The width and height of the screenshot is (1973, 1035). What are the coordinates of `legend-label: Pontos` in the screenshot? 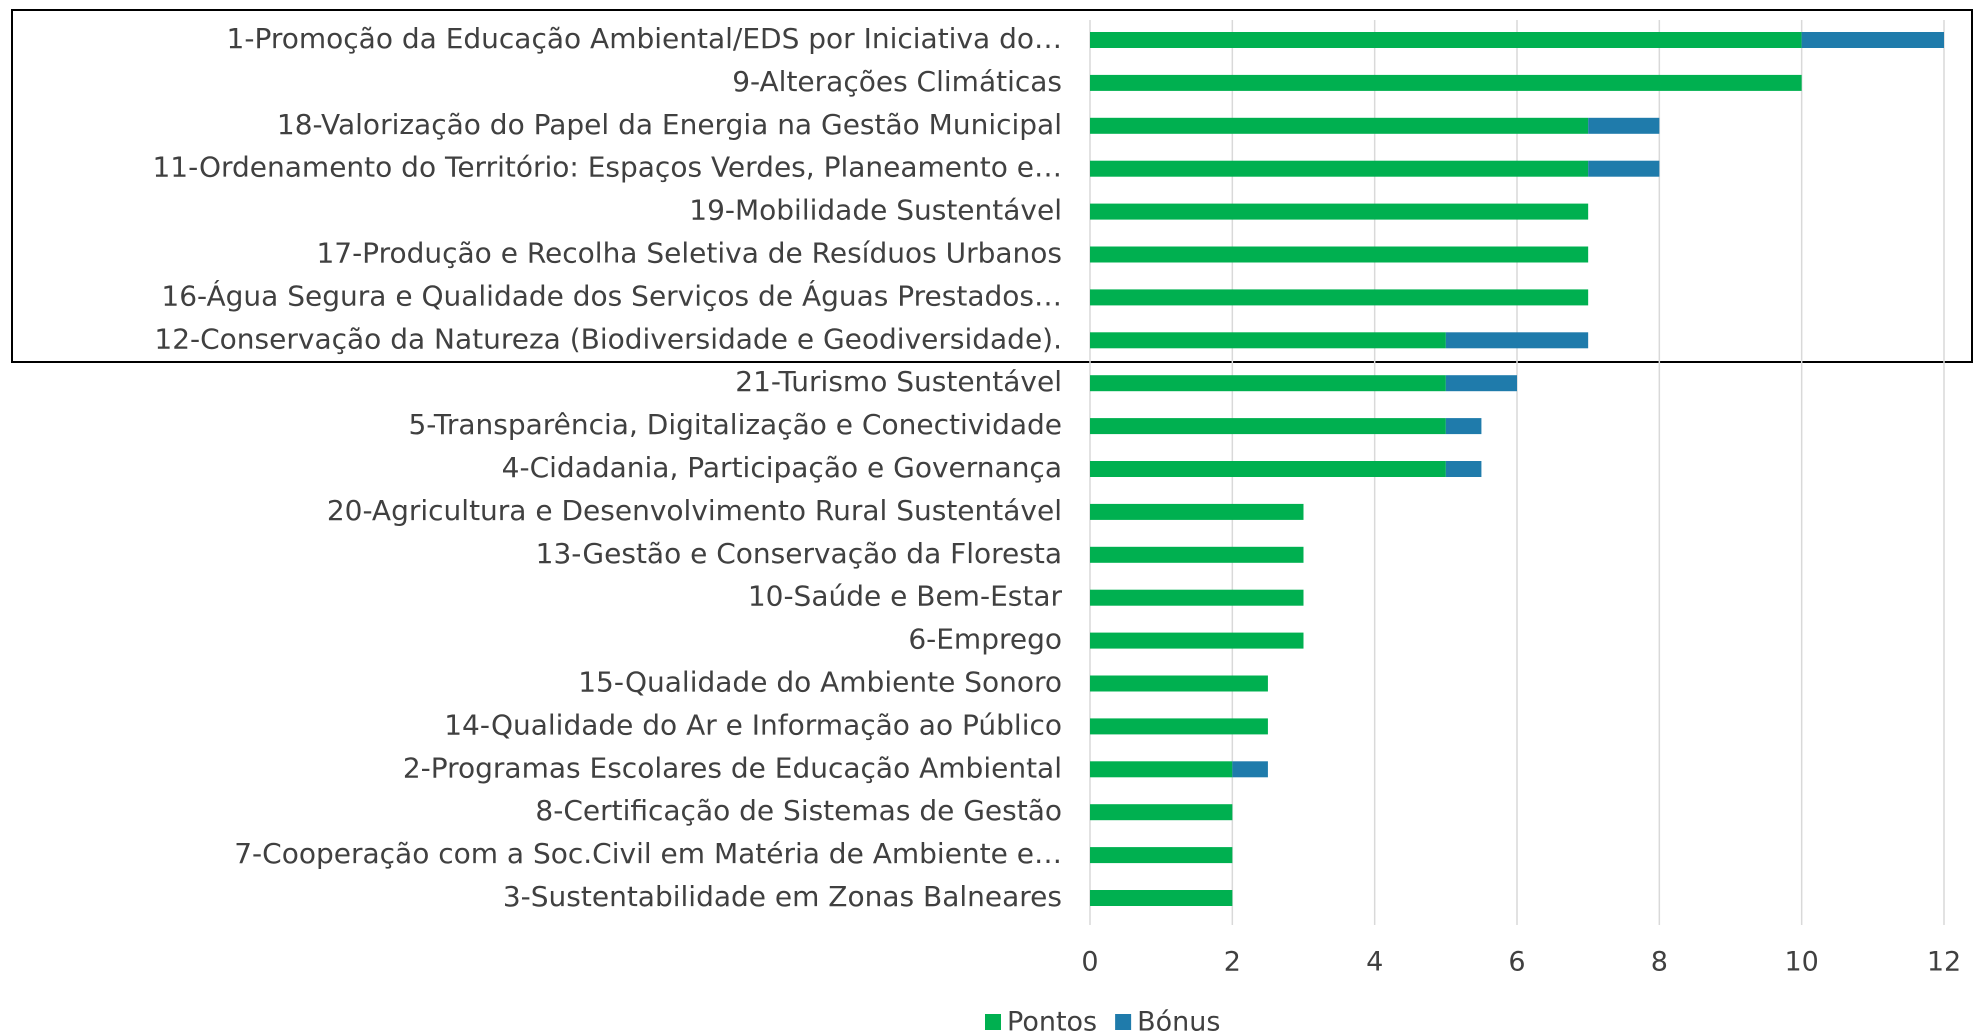 It's located at (1052, 1021).